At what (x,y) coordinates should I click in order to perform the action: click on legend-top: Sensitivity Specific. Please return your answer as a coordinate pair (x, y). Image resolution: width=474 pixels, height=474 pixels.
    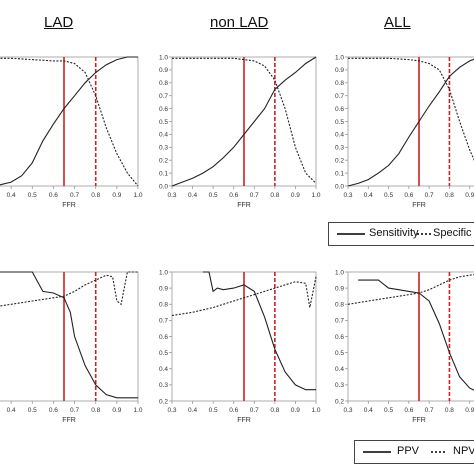
    Looking at the image, I should click on (401, 234).